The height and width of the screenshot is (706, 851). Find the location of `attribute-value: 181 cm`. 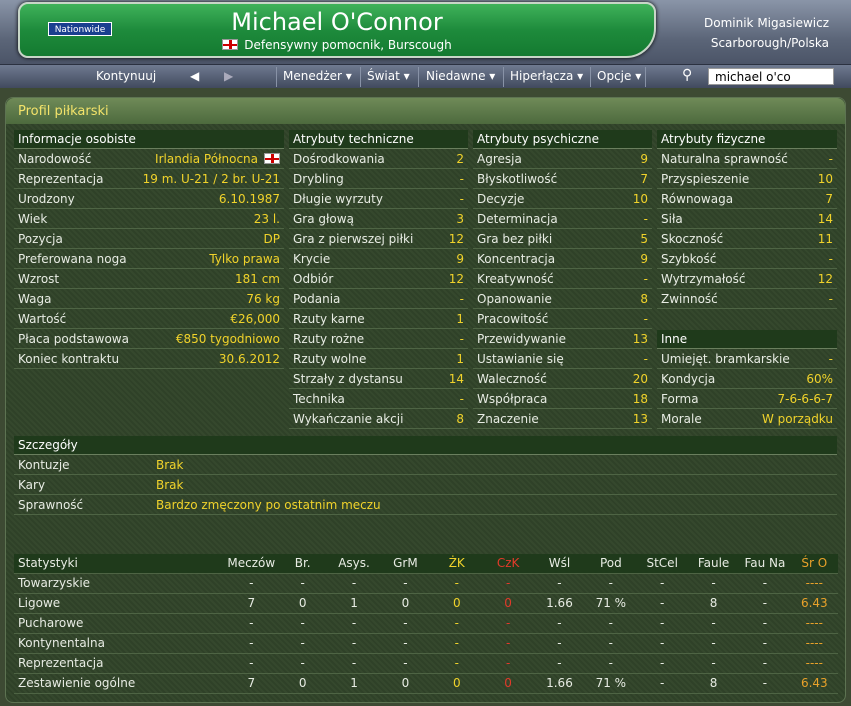

attribute-value: 181 cm is located at coordinates (257, 279).